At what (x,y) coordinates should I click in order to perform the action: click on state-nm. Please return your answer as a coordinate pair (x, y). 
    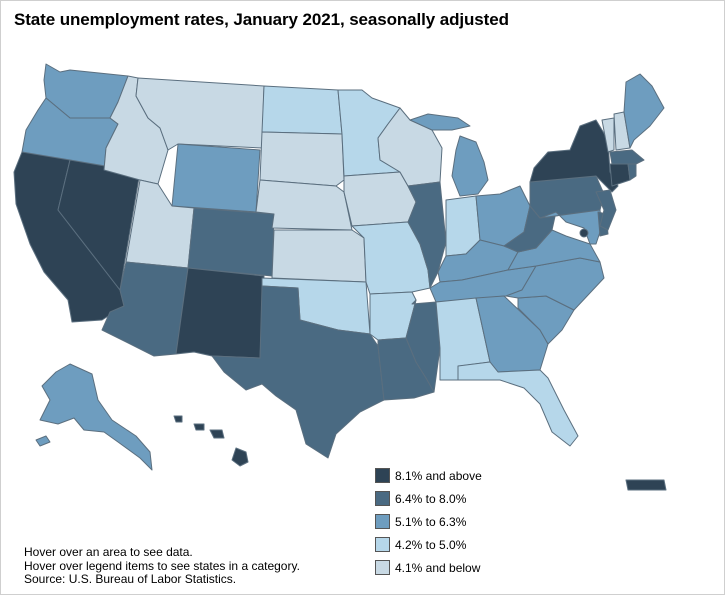
    Looking at the image, I should click on (220, 313).